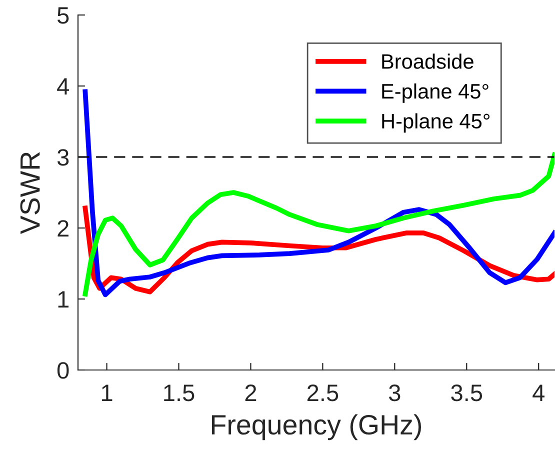 The width and height of the screenshot is (555, 459). I want to click on legend-label: Broadside, so click(428, 61).